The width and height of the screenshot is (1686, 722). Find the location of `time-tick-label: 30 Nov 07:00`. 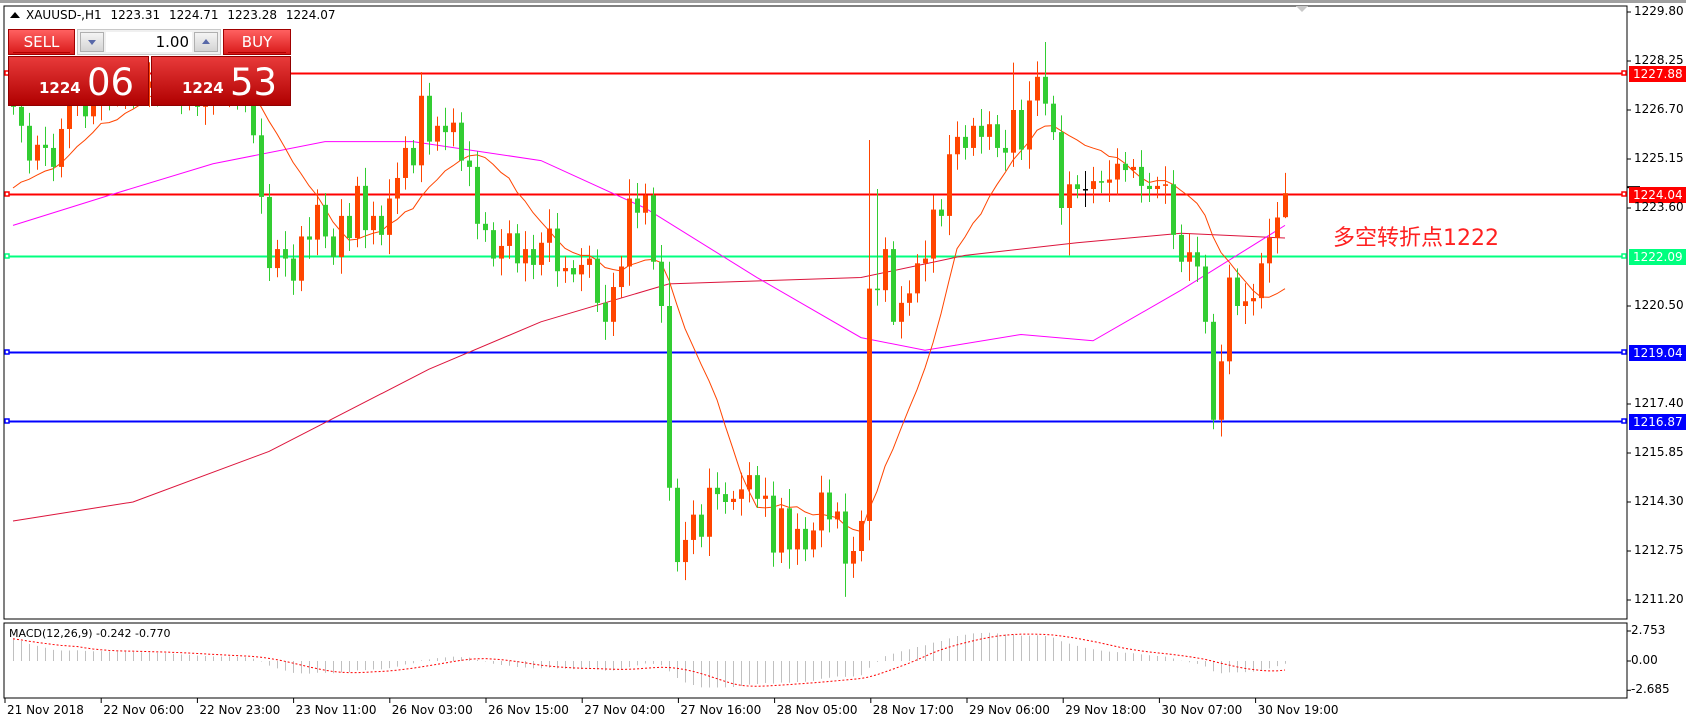

time-tick-label: 30 Nov 07:00 is located at coordinates (1202, 710).